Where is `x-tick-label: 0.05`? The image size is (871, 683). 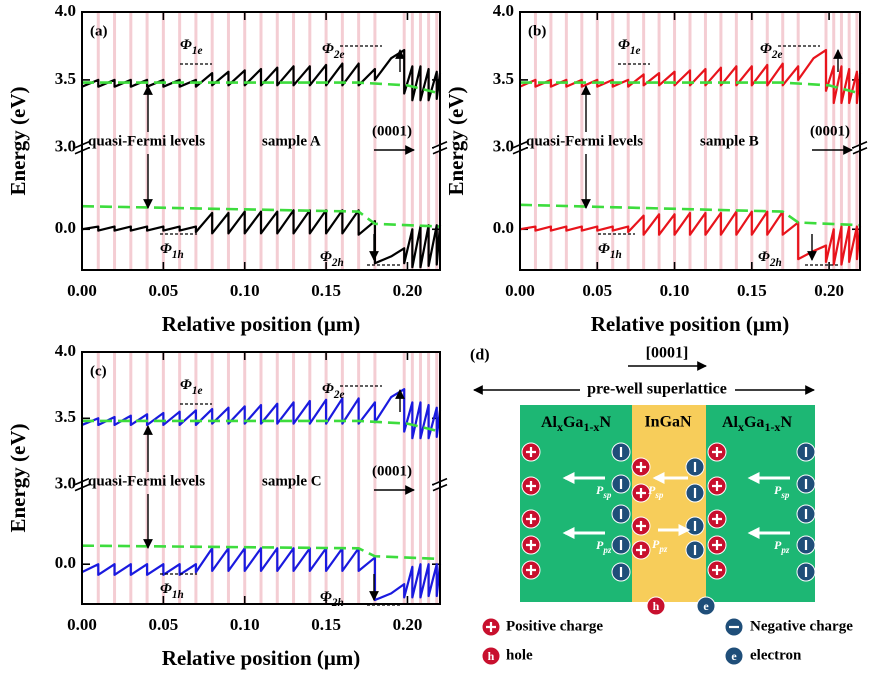 x-tick-label: 0.05 is located at coordinates (163, 290).